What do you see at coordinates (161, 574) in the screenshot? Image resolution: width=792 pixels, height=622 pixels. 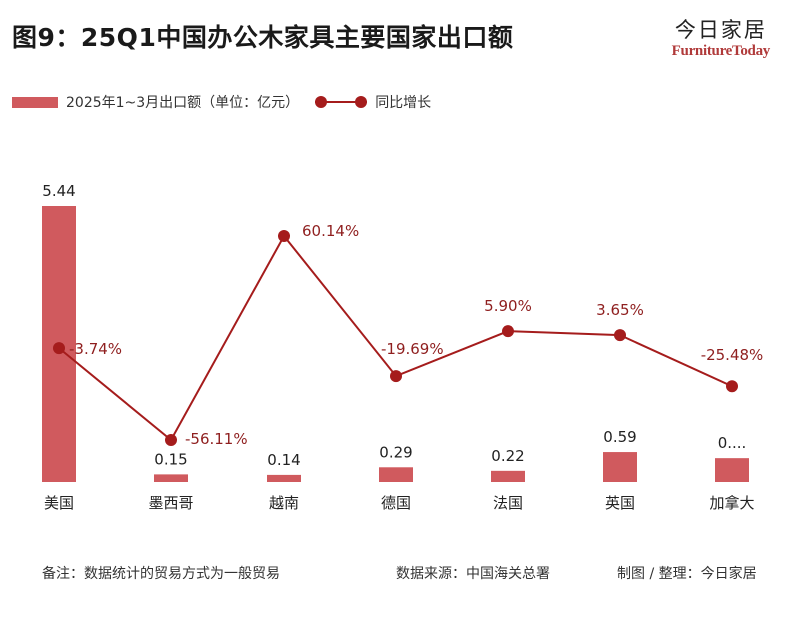 I see `footer-note: 备注：数据统计的贸易方式为一般贸易` at bounding box center [161, 574].